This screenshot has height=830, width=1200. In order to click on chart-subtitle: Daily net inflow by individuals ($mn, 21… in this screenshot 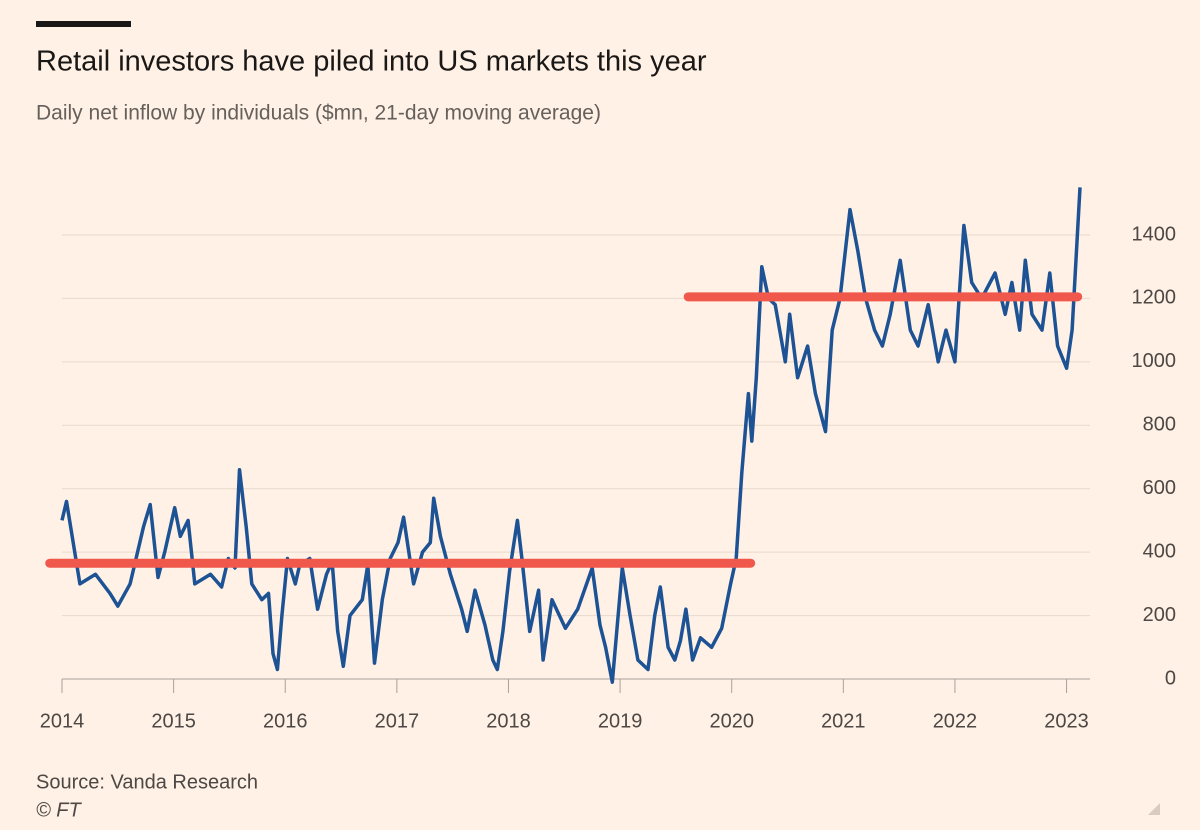, I will do `click(318, 113)`.